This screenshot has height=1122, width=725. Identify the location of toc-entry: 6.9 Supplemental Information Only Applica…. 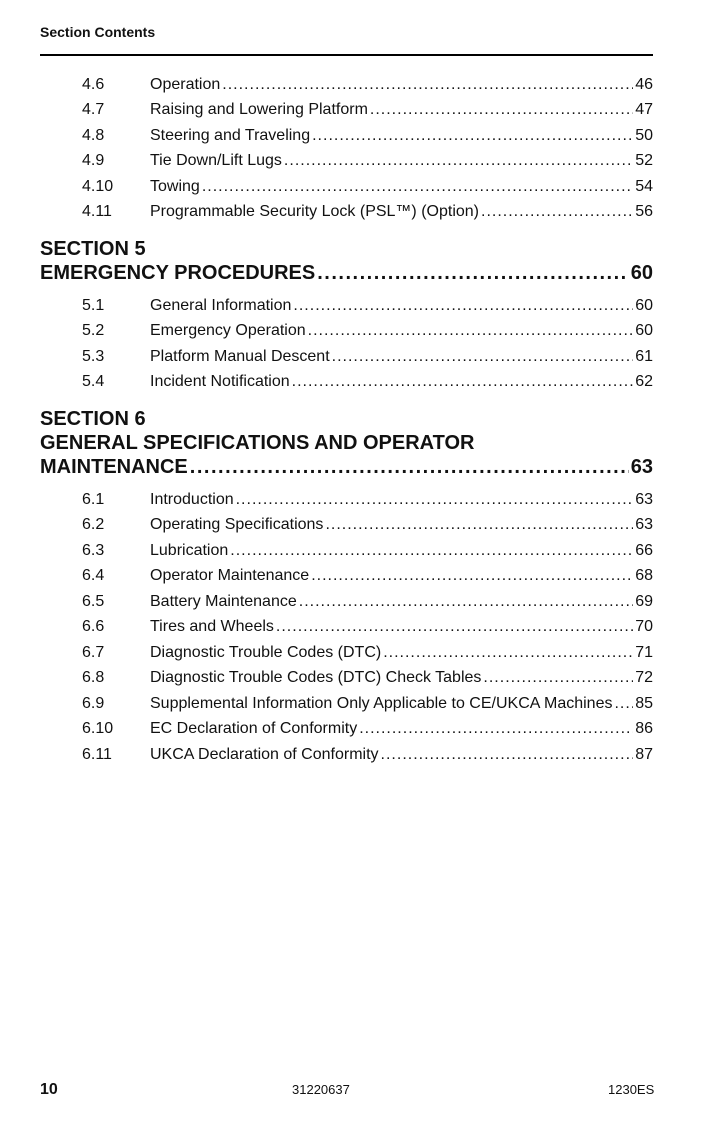
(346, 704).